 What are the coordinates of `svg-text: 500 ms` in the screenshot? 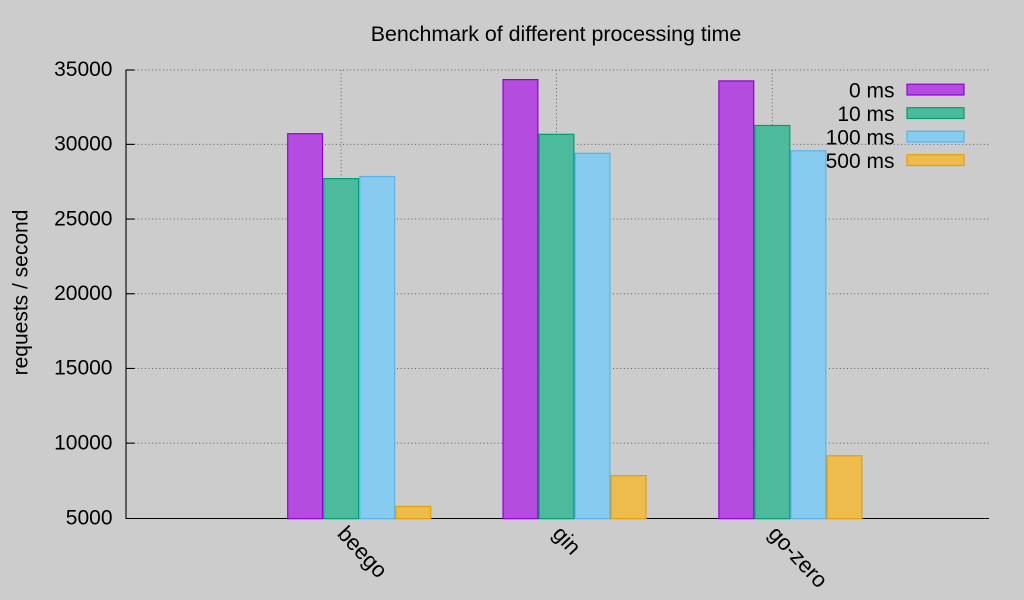 It's located at (860, 161).